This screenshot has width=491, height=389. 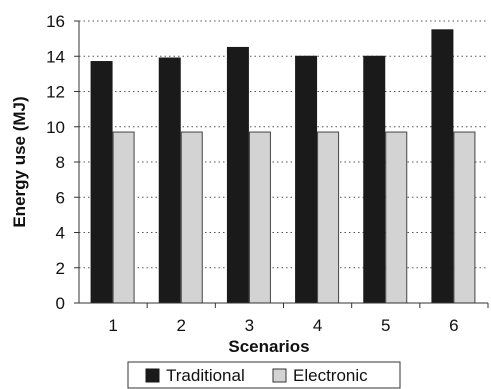 I want to click on legend-swatch-electronic, so click(x=279, y=375).